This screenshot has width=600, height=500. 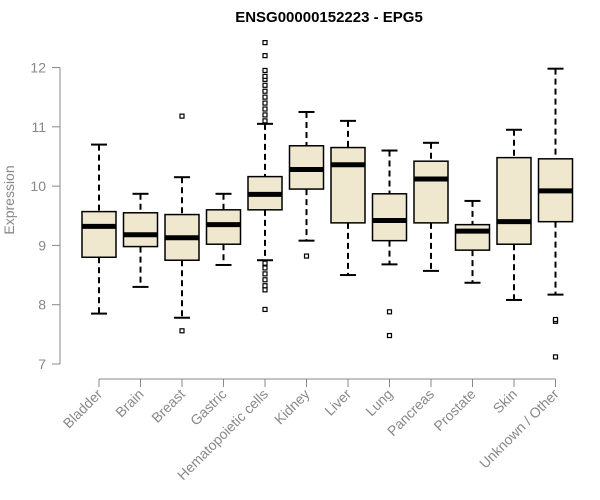 What do you see at coordinates (505, 401) in the screenshot?
I see `x-tick-label: Skin` at bounding box center [505, 401].